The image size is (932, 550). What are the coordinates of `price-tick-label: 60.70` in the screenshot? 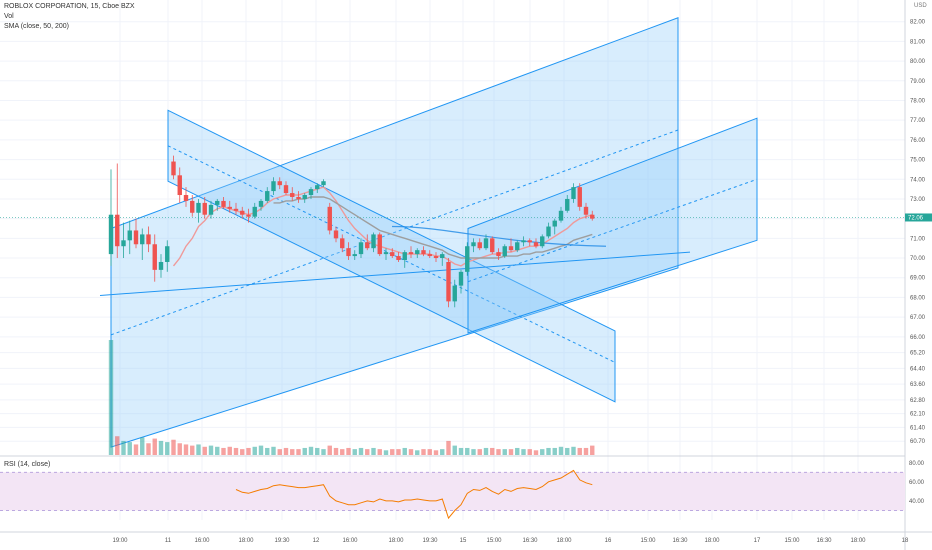 It's located at (918, 442).